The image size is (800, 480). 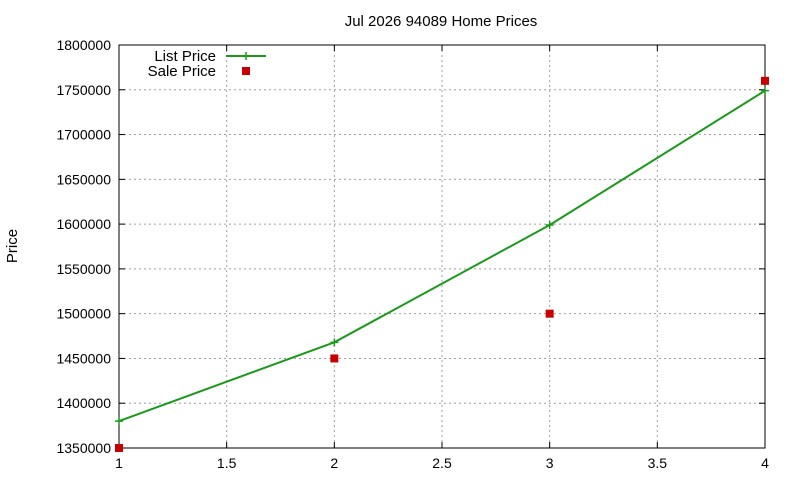 I want to click on y-tick-label: 1350000, so click(x=83, y=448).